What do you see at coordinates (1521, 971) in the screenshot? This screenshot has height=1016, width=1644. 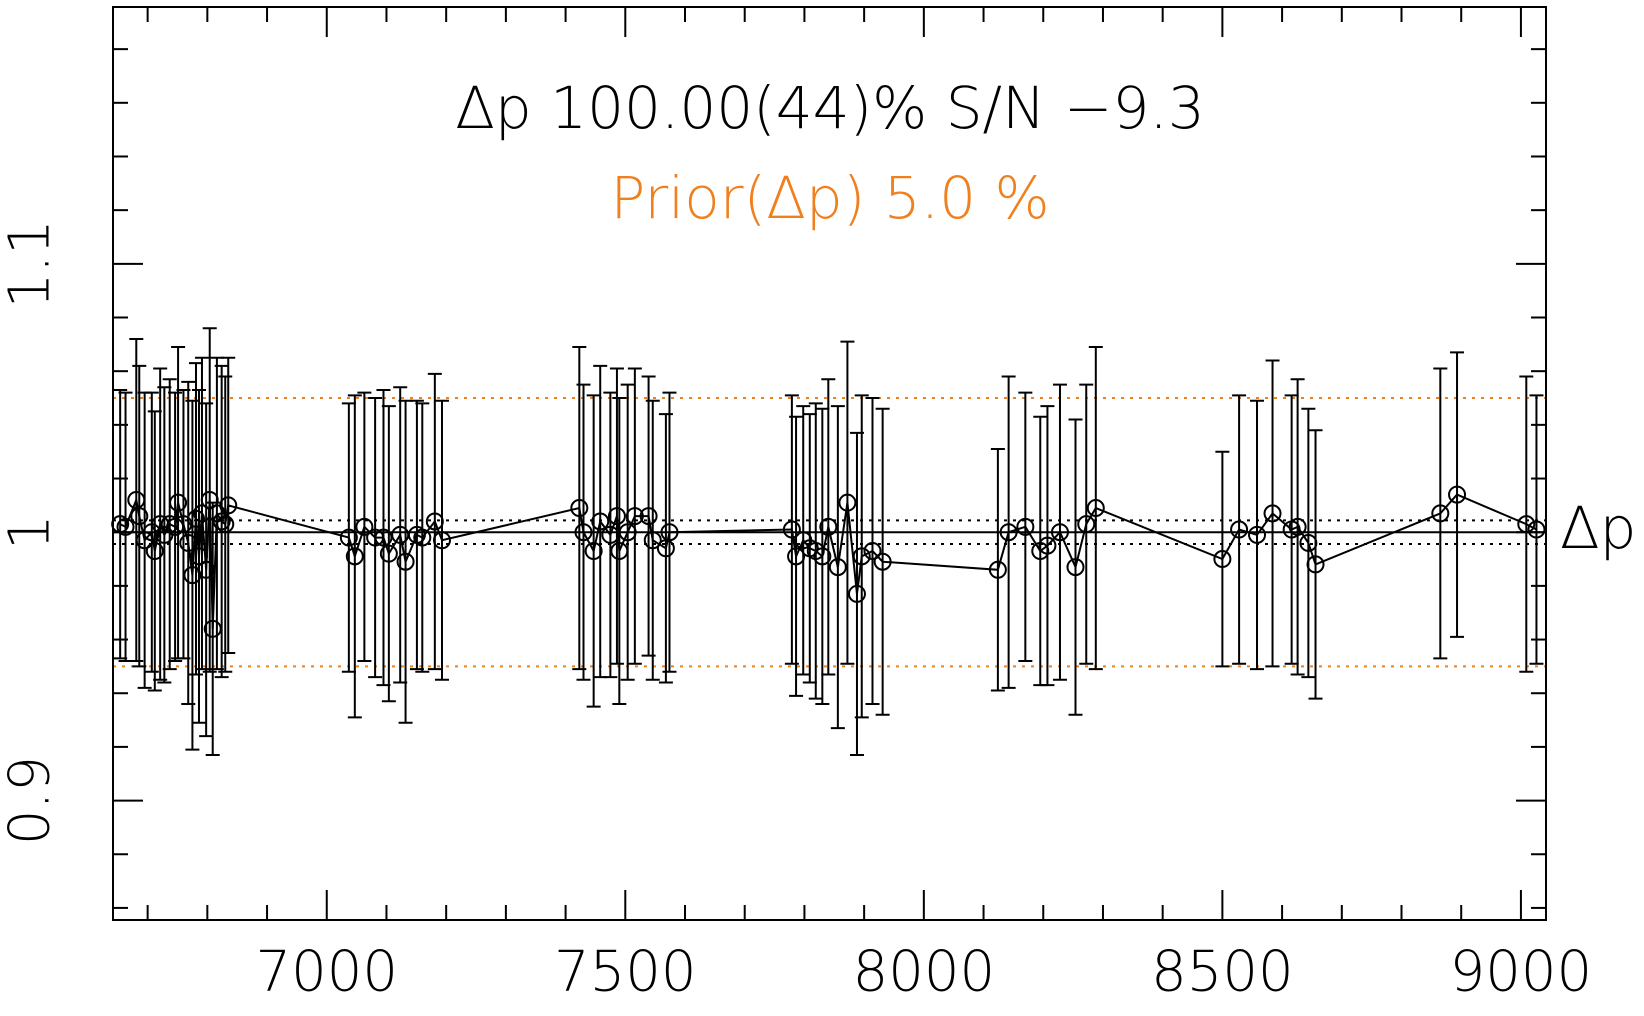 I see `x-tick-label: 9000` at bounding box center [1521, 971].